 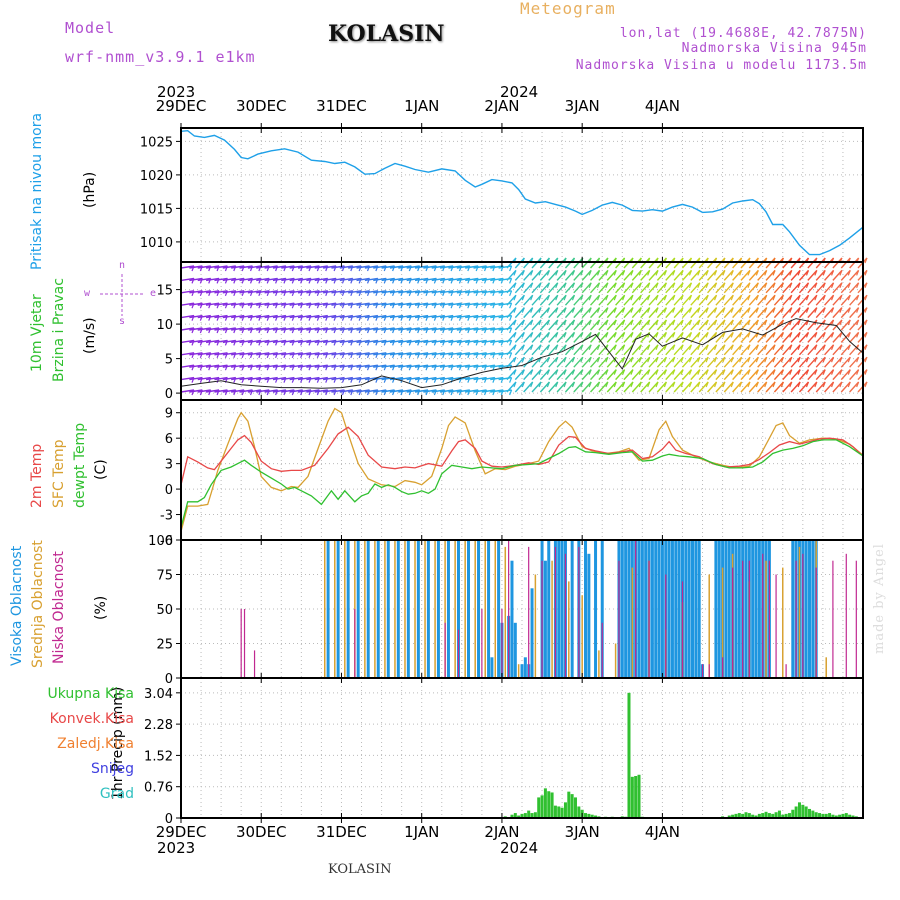 What do you see at coordinates (568, 9) in the screenshot?
I see `product-title: Meteogram` at bounding box center [568, 9].